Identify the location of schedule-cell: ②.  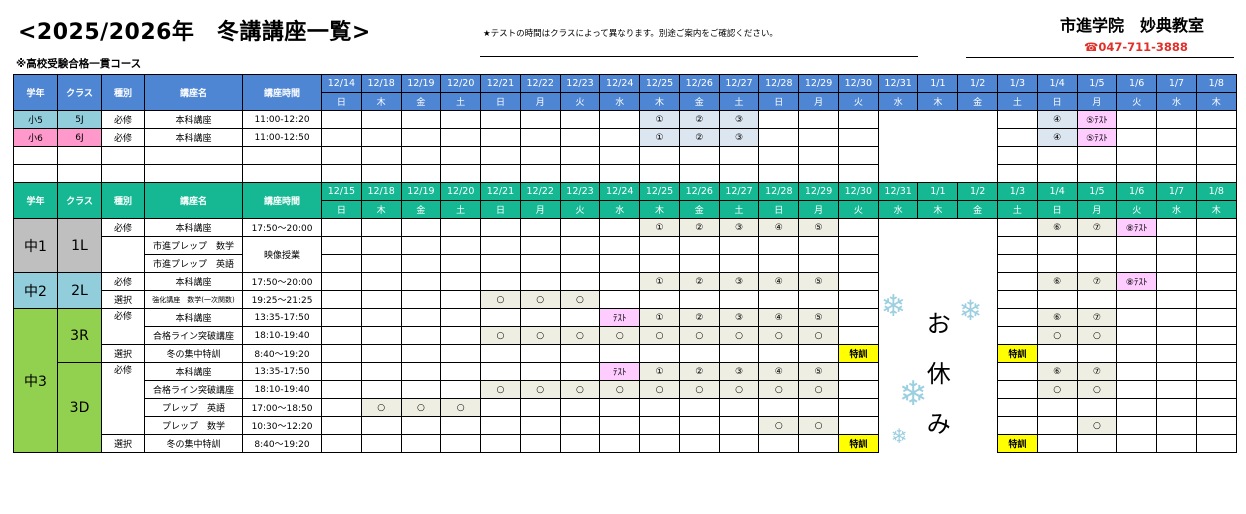
(699, 119).